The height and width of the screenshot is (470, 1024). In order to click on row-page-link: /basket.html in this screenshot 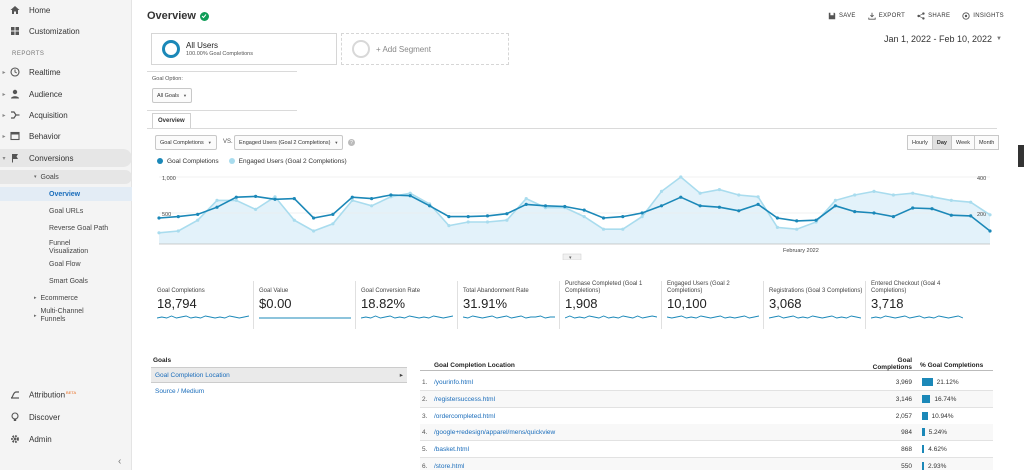, I will do `click(452, 450)`.